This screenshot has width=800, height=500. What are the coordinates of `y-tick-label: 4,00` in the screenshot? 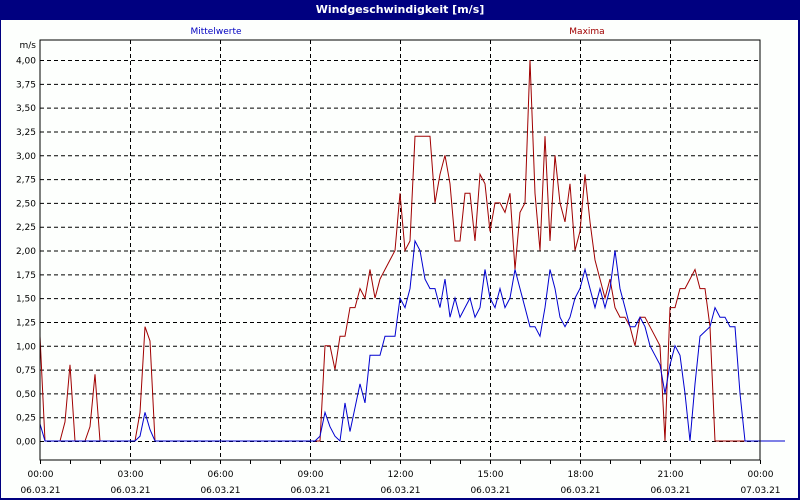 It's located at (26, 62).